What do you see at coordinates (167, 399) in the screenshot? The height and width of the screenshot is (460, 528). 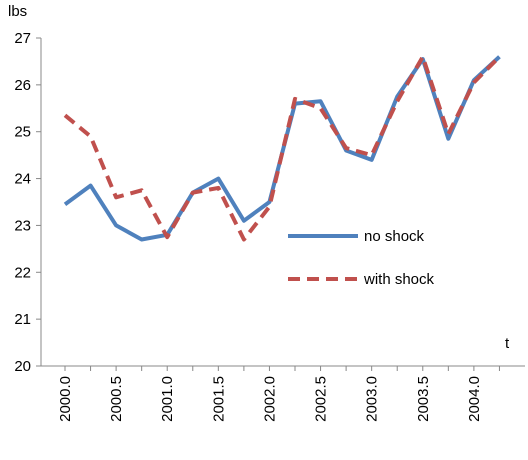 I see `x-tick-label: 2001.0` at bounding box center [167, 399].